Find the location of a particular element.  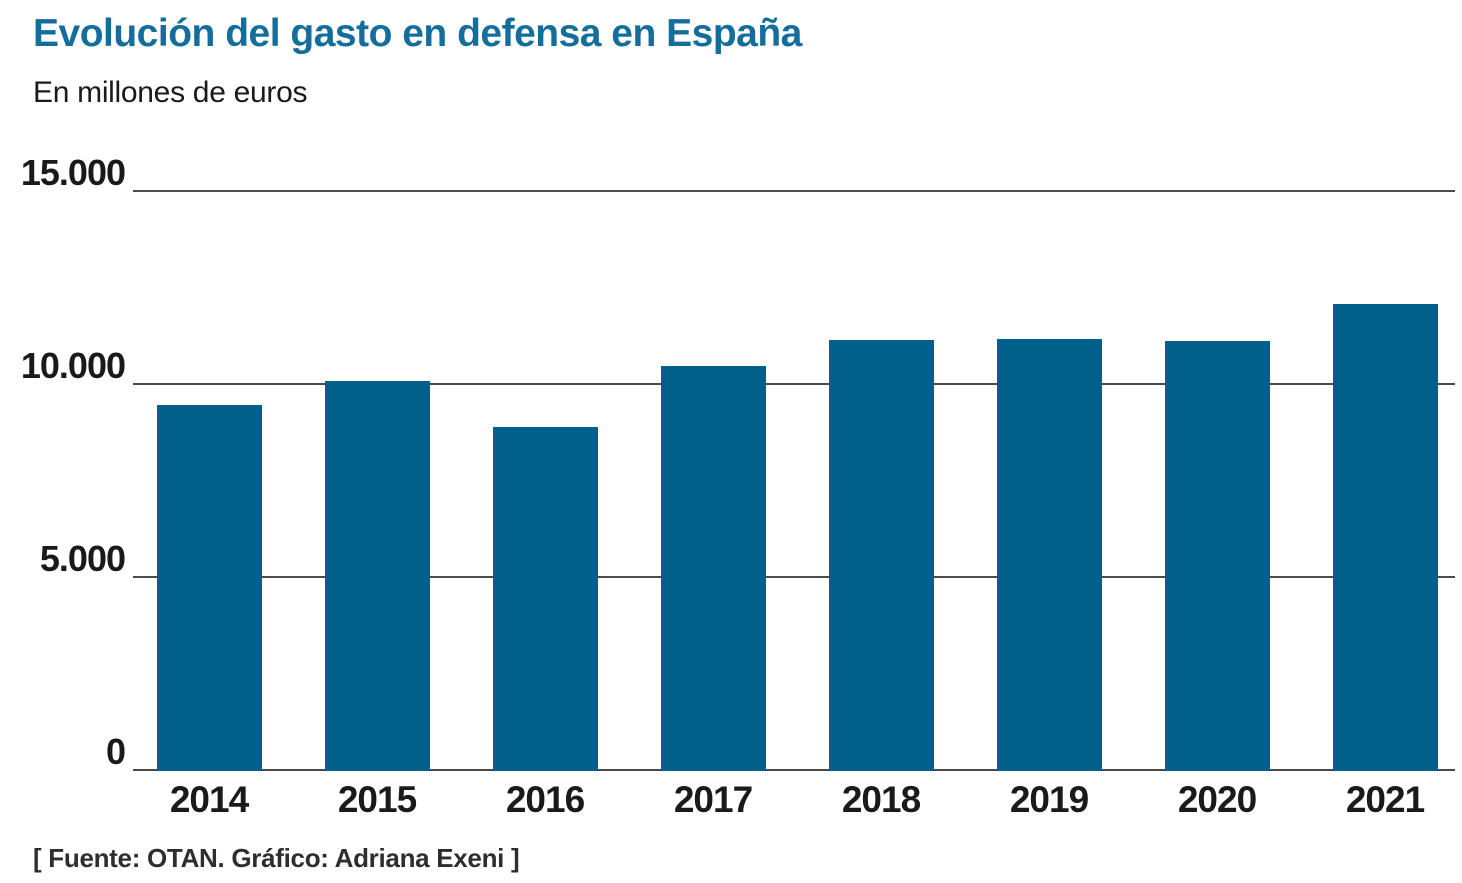

x-tick-label-2016: 2016 is located at coordinates (545, 799).